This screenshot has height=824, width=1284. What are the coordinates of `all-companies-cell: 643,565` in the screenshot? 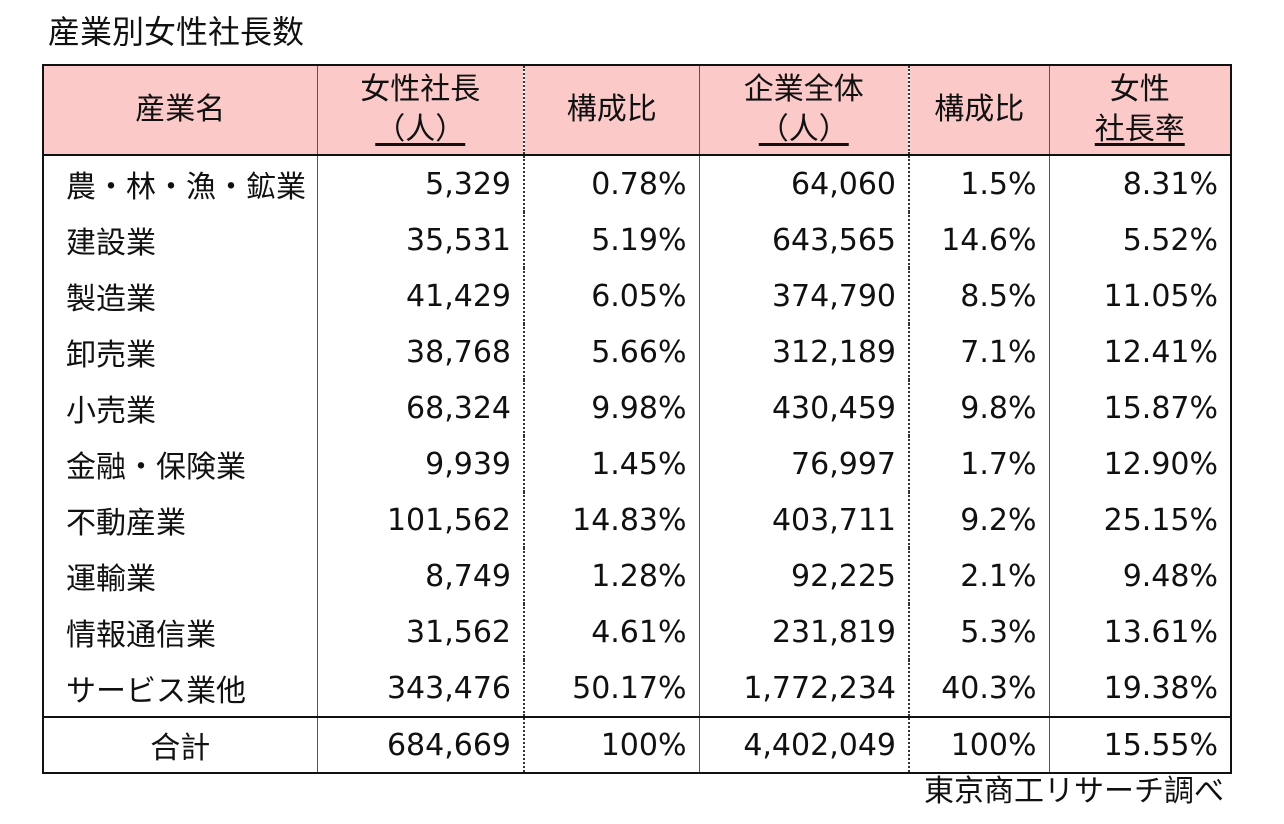 It's located at (804, 240).